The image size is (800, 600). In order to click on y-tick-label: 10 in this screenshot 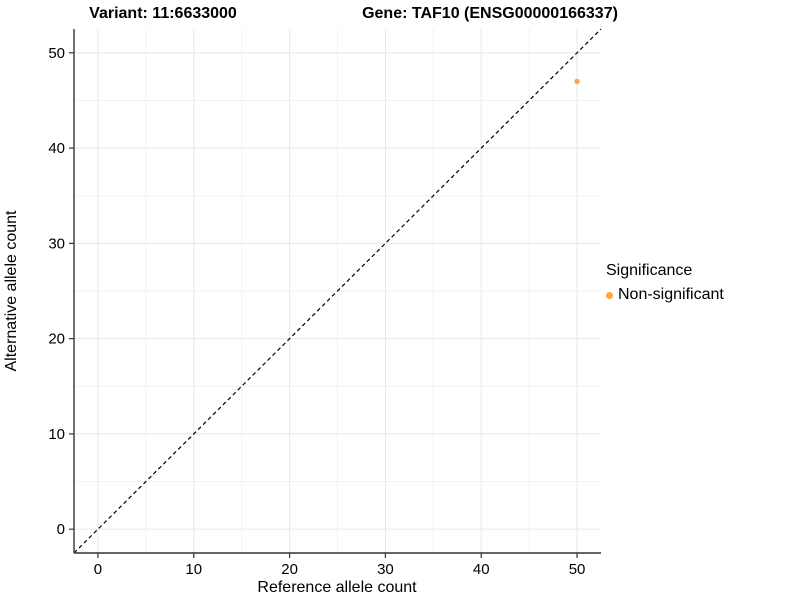, I will do `click(56, 434)`.